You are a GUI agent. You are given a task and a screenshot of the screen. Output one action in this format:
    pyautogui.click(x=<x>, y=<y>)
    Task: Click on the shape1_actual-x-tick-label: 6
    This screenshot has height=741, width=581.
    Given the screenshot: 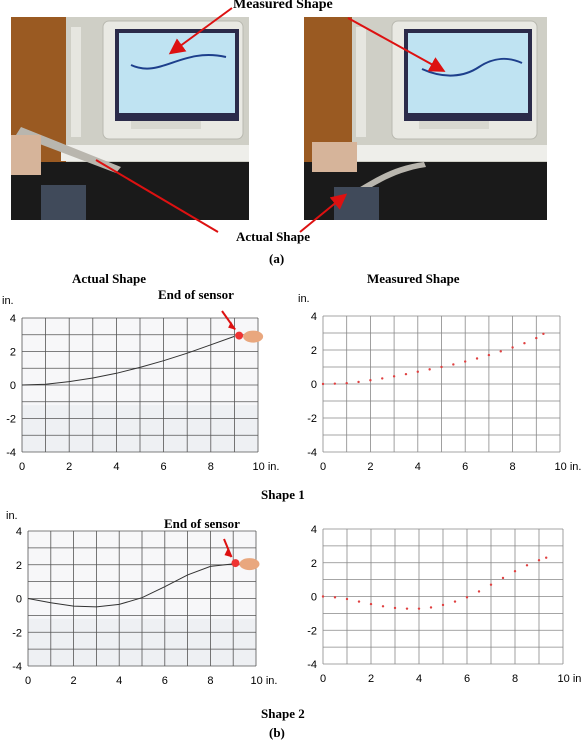 What is the action you would take?
    pyautogui.click(x=164, y=467)
    